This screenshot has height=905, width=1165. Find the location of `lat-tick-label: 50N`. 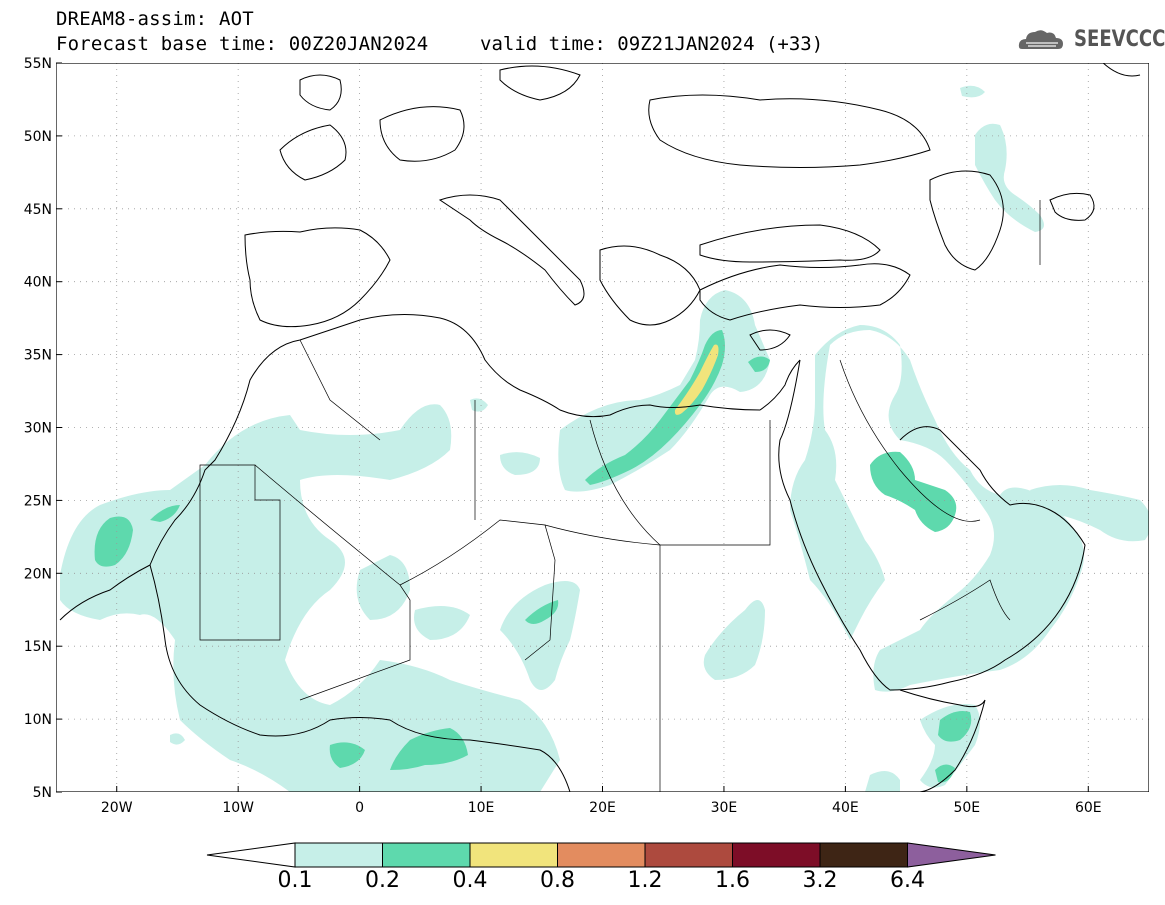

lat-tick-label: 50N is located at coordinates (38, 137).